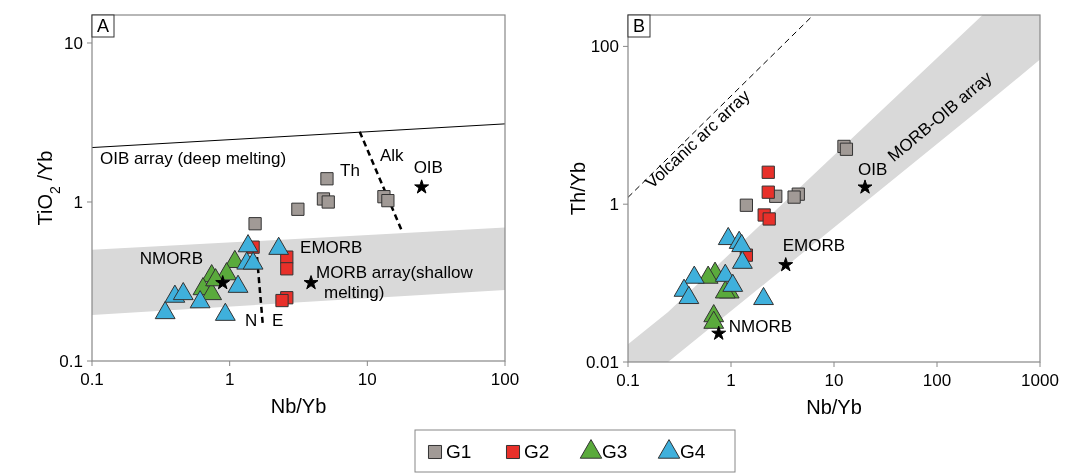 The image size is (1068, 476). What do you see at coordinates (615, 451) in the screenshot?
I see `legend-label: G3` at bounding box center [615, 451].